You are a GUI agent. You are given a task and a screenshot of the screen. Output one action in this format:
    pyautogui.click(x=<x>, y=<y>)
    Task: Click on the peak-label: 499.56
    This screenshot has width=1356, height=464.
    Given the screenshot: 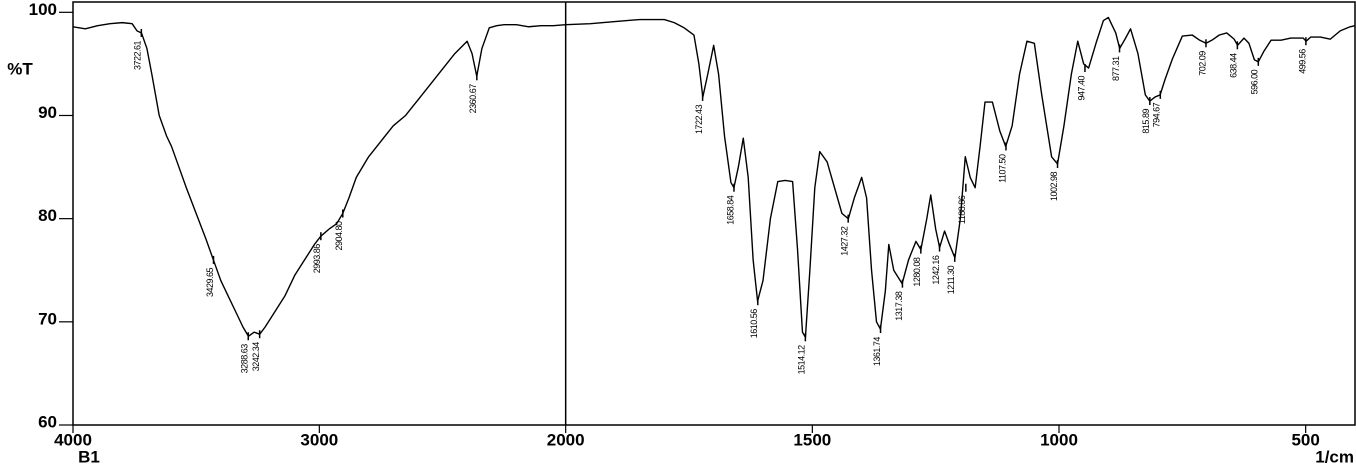 What is the action you would take?
    pyautogui.click(x=1302, y=61)
    